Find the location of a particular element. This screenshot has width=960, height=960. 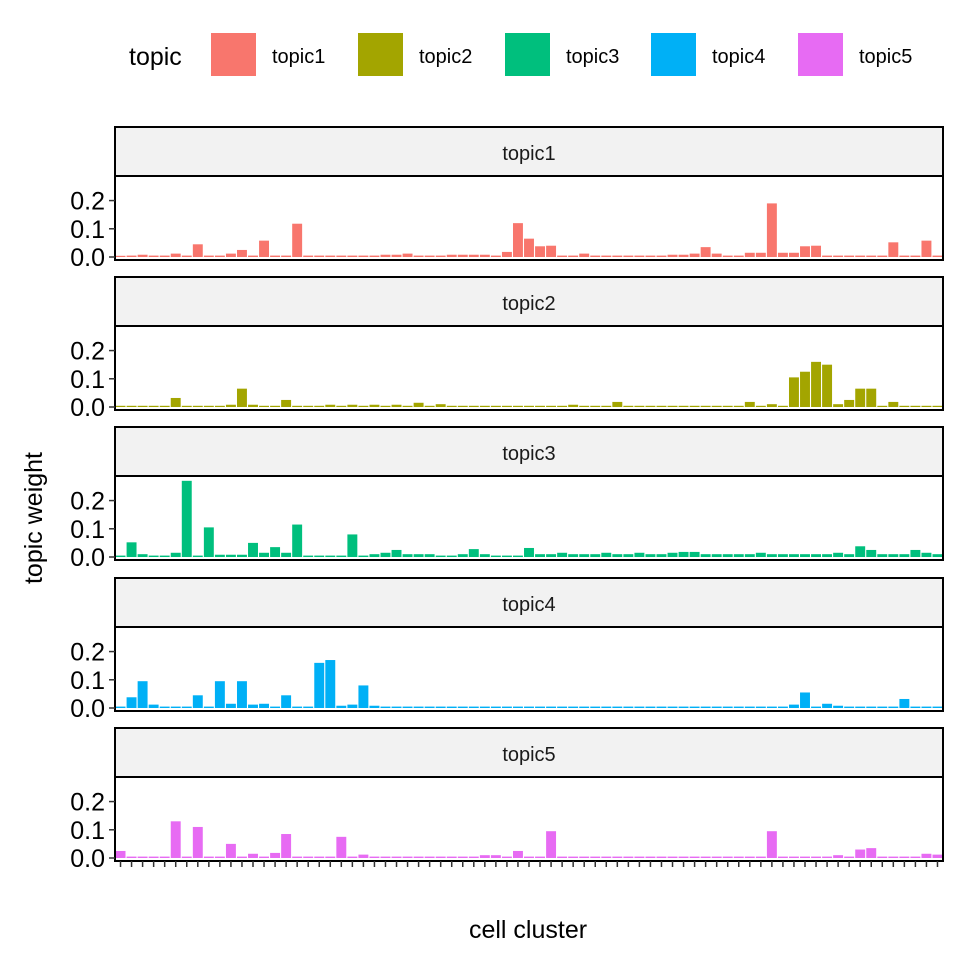

x-axis is located at coordinates (529, 864).